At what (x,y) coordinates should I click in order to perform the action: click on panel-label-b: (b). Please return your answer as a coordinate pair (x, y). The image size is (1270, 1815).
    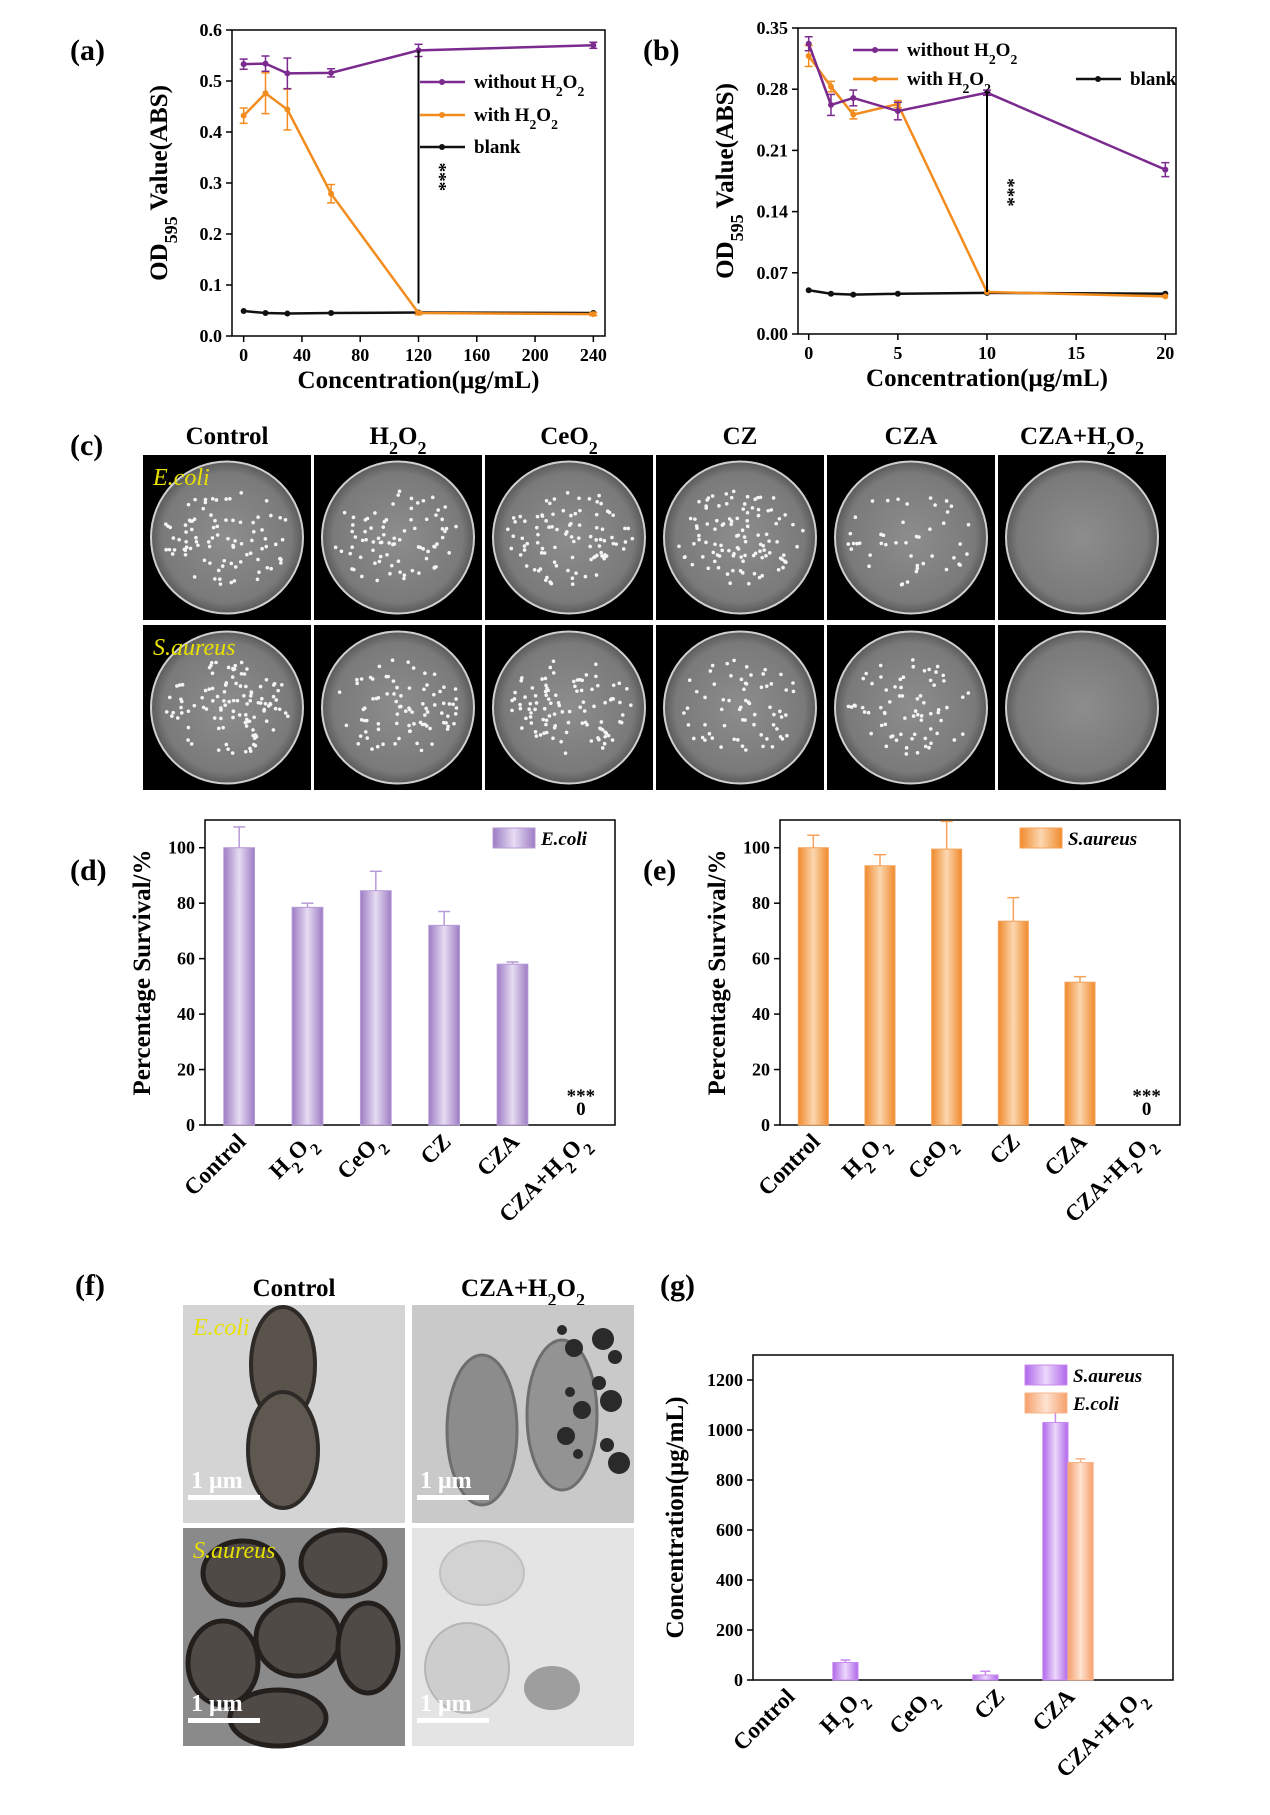
    Looking at the image, I should click on (661, 50).